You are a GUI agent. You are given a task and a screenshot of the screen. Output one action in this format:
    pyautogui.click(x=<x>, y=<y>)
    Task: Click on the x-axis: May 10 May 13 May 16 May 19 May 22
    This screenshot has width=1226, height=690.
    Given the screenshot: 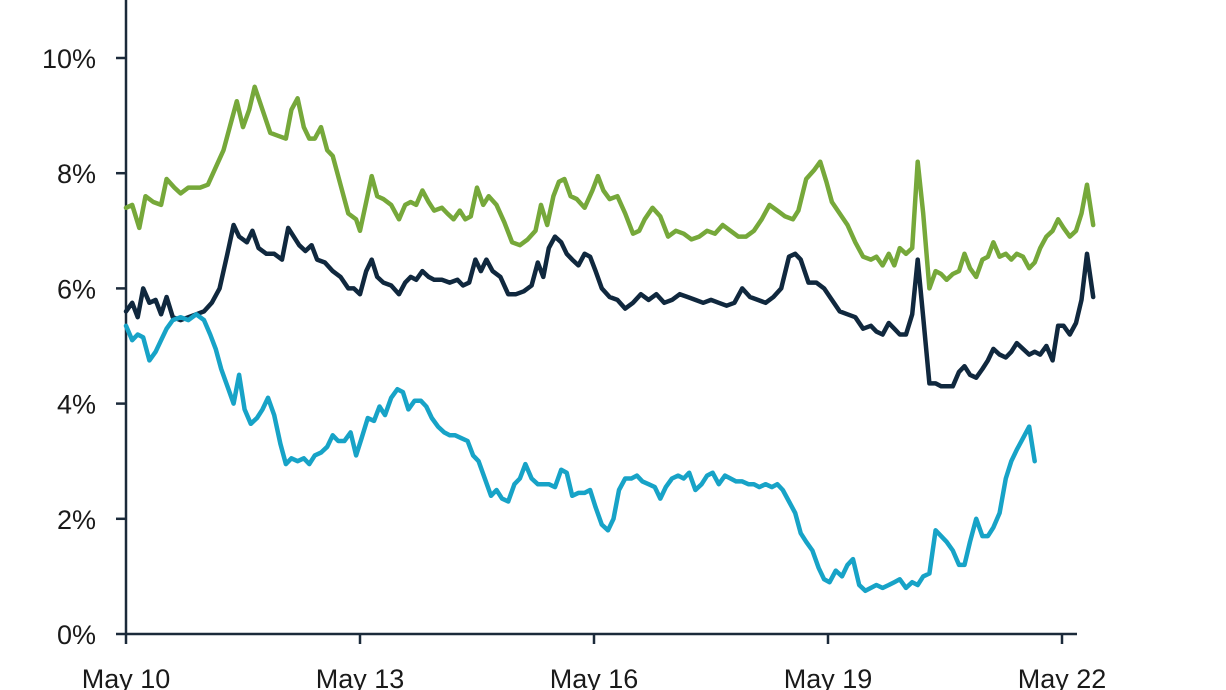 What is the action you would take?
    pyautogui.click(x=594, y=661)
    